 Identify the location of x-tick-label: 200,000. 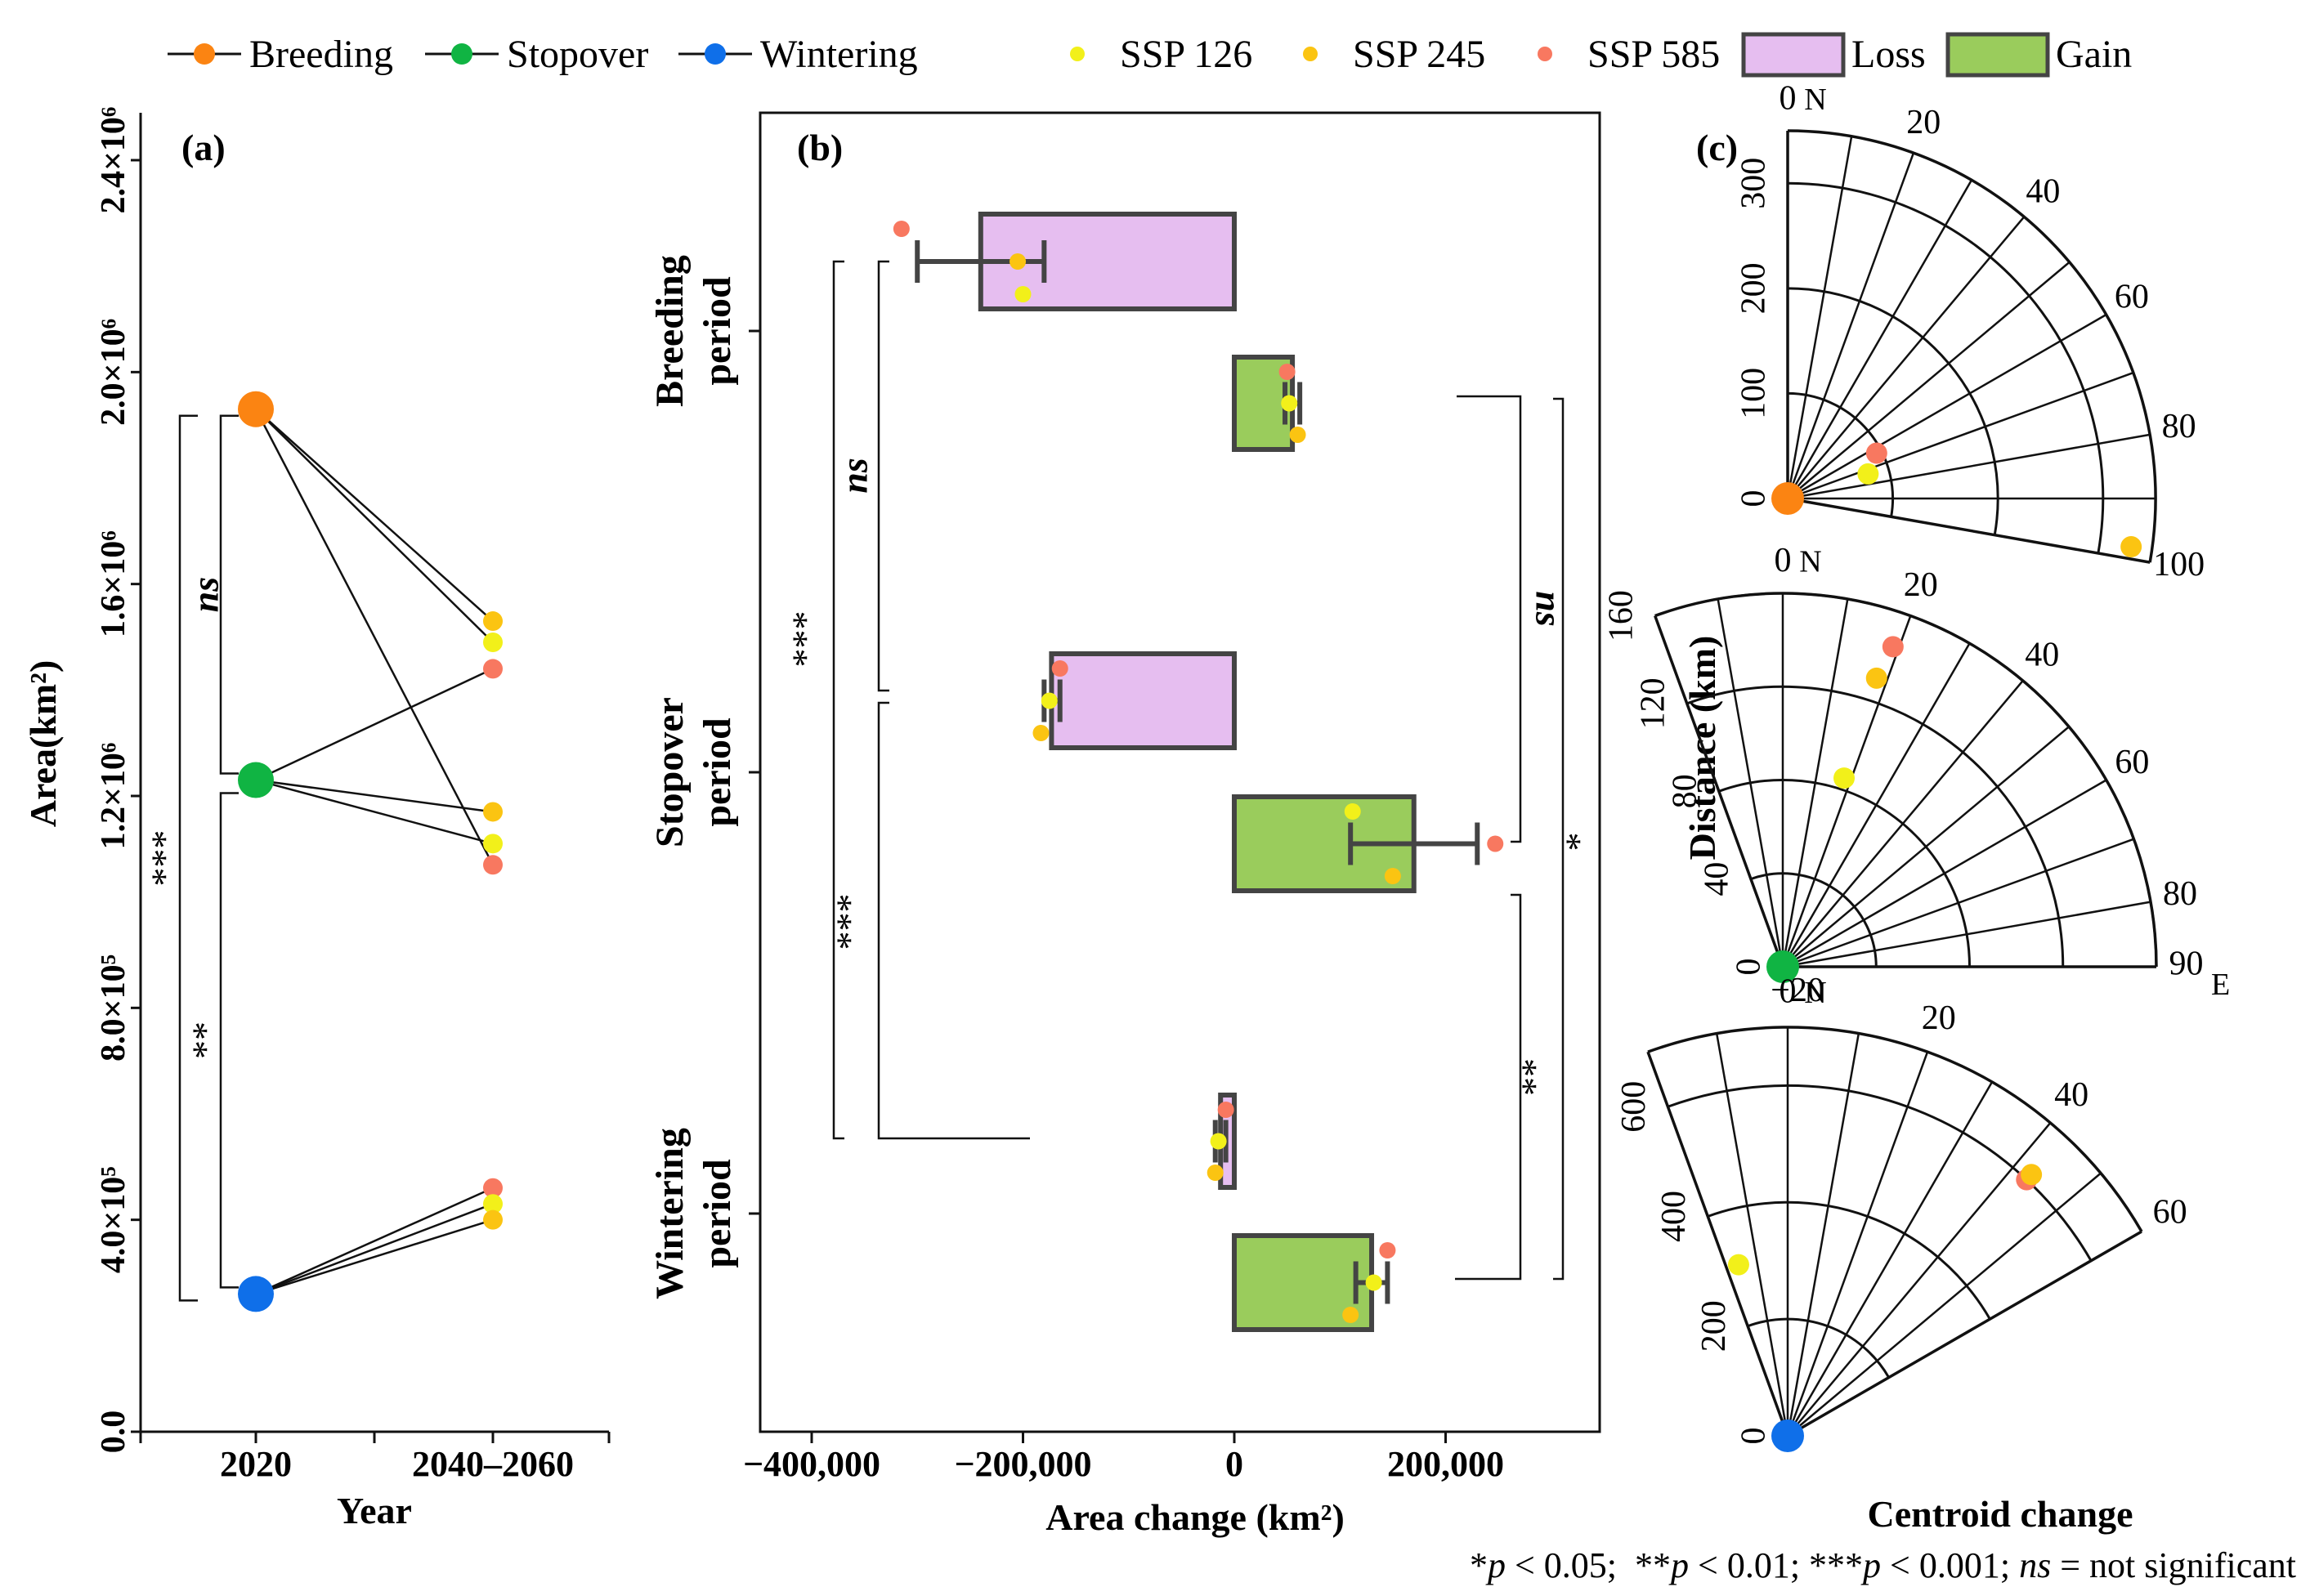
(1445, 1464).